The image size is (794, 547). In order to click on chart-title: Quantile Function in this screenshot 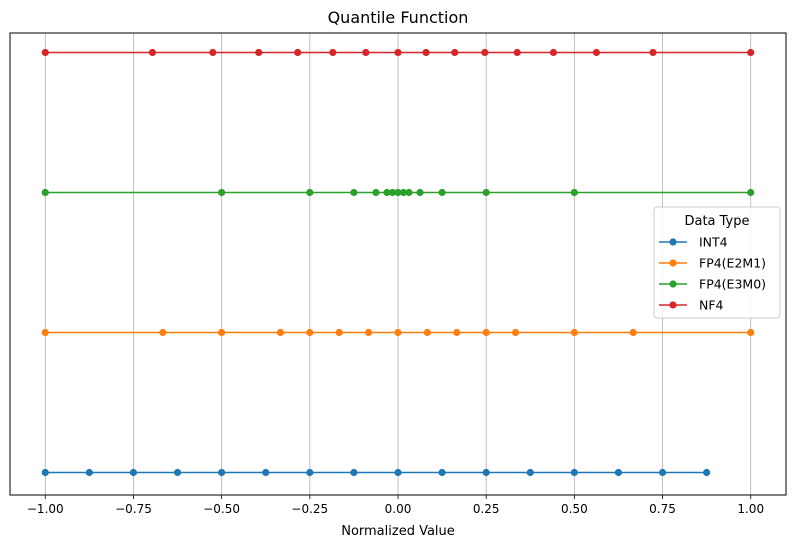, I will do `click(398, 17)`.